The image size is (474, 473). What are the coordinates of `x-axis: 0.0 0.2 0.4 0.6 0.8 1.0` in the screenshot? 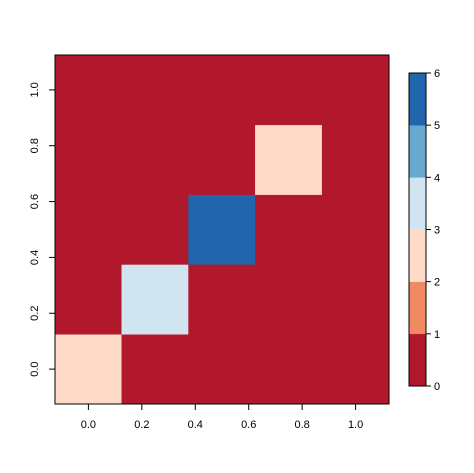 It's located at (222, 417).